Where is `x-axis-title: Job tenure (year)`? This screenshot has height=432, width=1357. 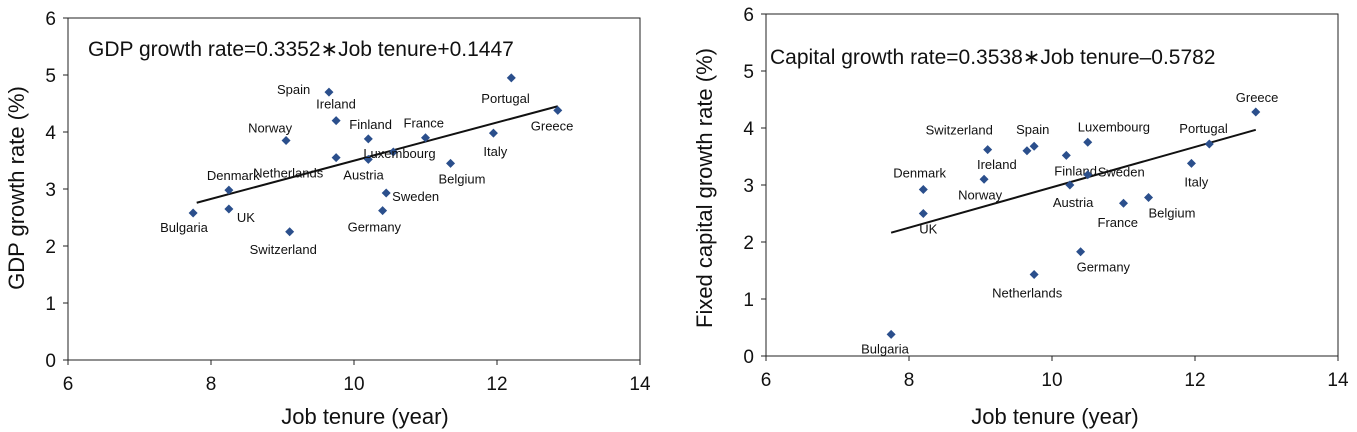 x-axis-title: Job tenure (year) is located at coordinates (1055, 416).